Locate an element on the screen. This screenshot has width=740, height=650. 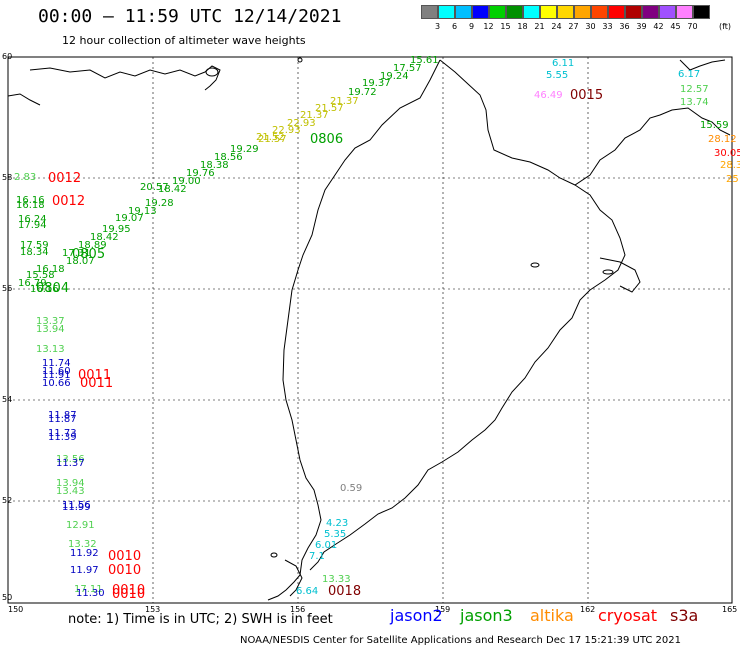
swh-label: 17.11 is located at coordinates (88, 589).